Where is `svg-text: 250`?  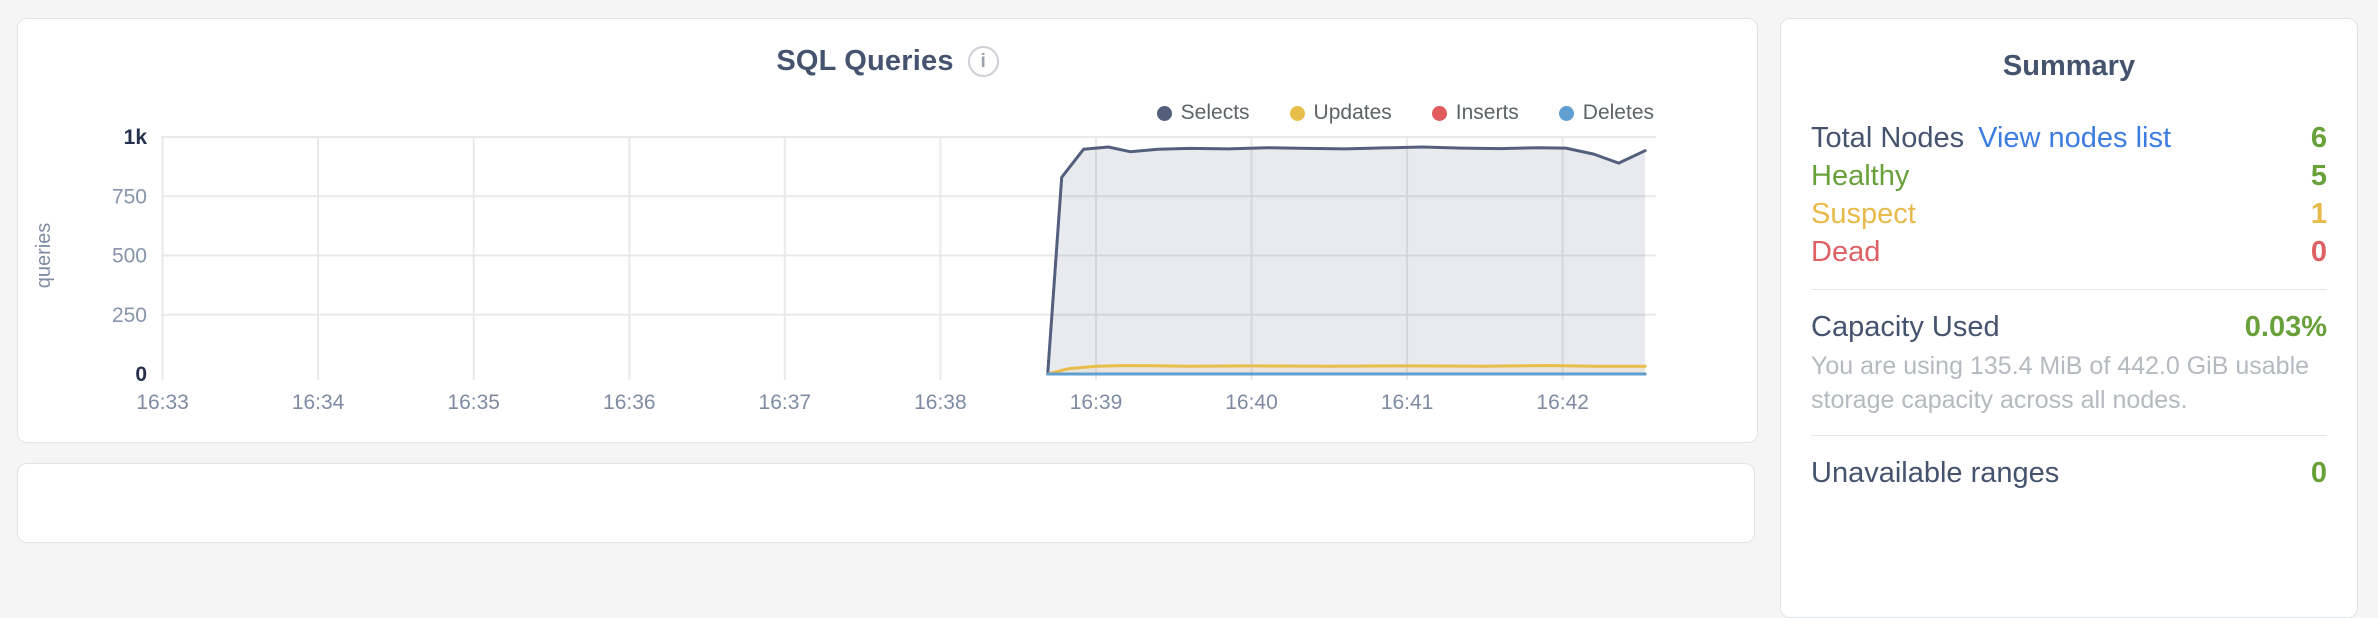
svg-text: 250 is located at coordinates (129, 315).